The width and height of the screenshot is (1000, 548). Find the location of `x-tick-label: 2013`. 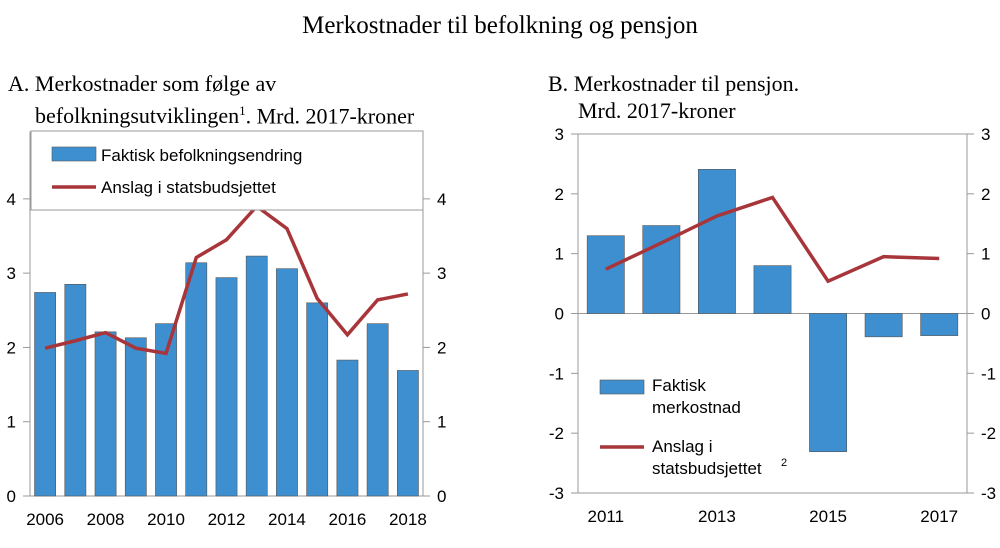

x-tick-label: 2013 is located at coordinates (717, 516).